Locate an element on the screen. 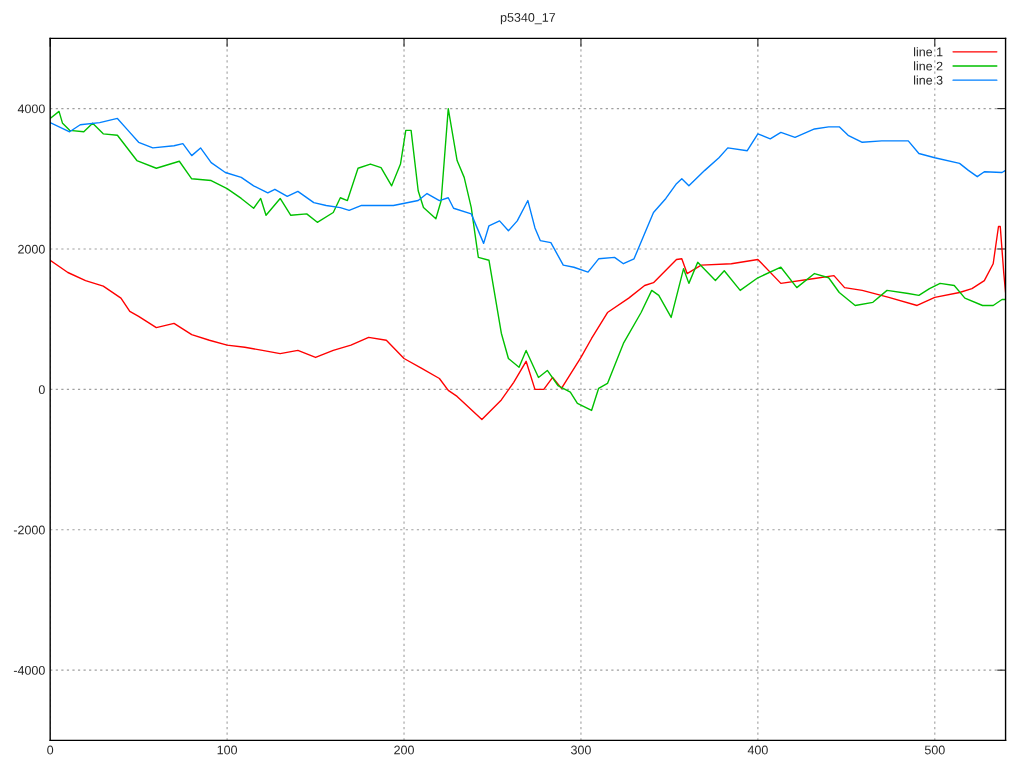 The width and height of the screenshot is (1024, 768). y-tick-label: -2000 is located at coordinates (29, 530).